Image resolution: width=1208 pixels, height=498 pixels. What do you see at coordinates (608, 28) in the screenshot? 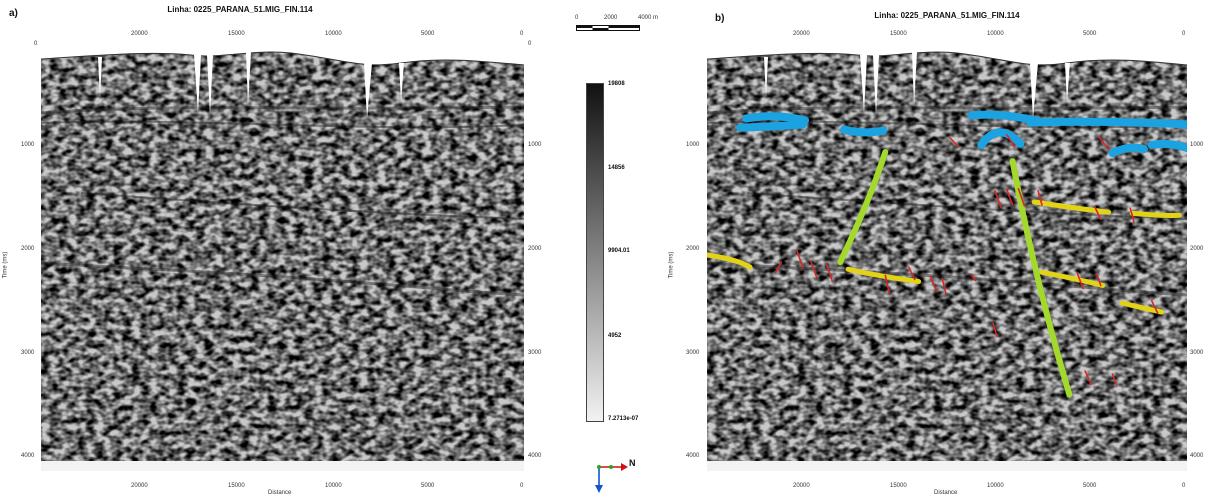
I see `scale-bar-graphic` at bounding box center [608, 28].